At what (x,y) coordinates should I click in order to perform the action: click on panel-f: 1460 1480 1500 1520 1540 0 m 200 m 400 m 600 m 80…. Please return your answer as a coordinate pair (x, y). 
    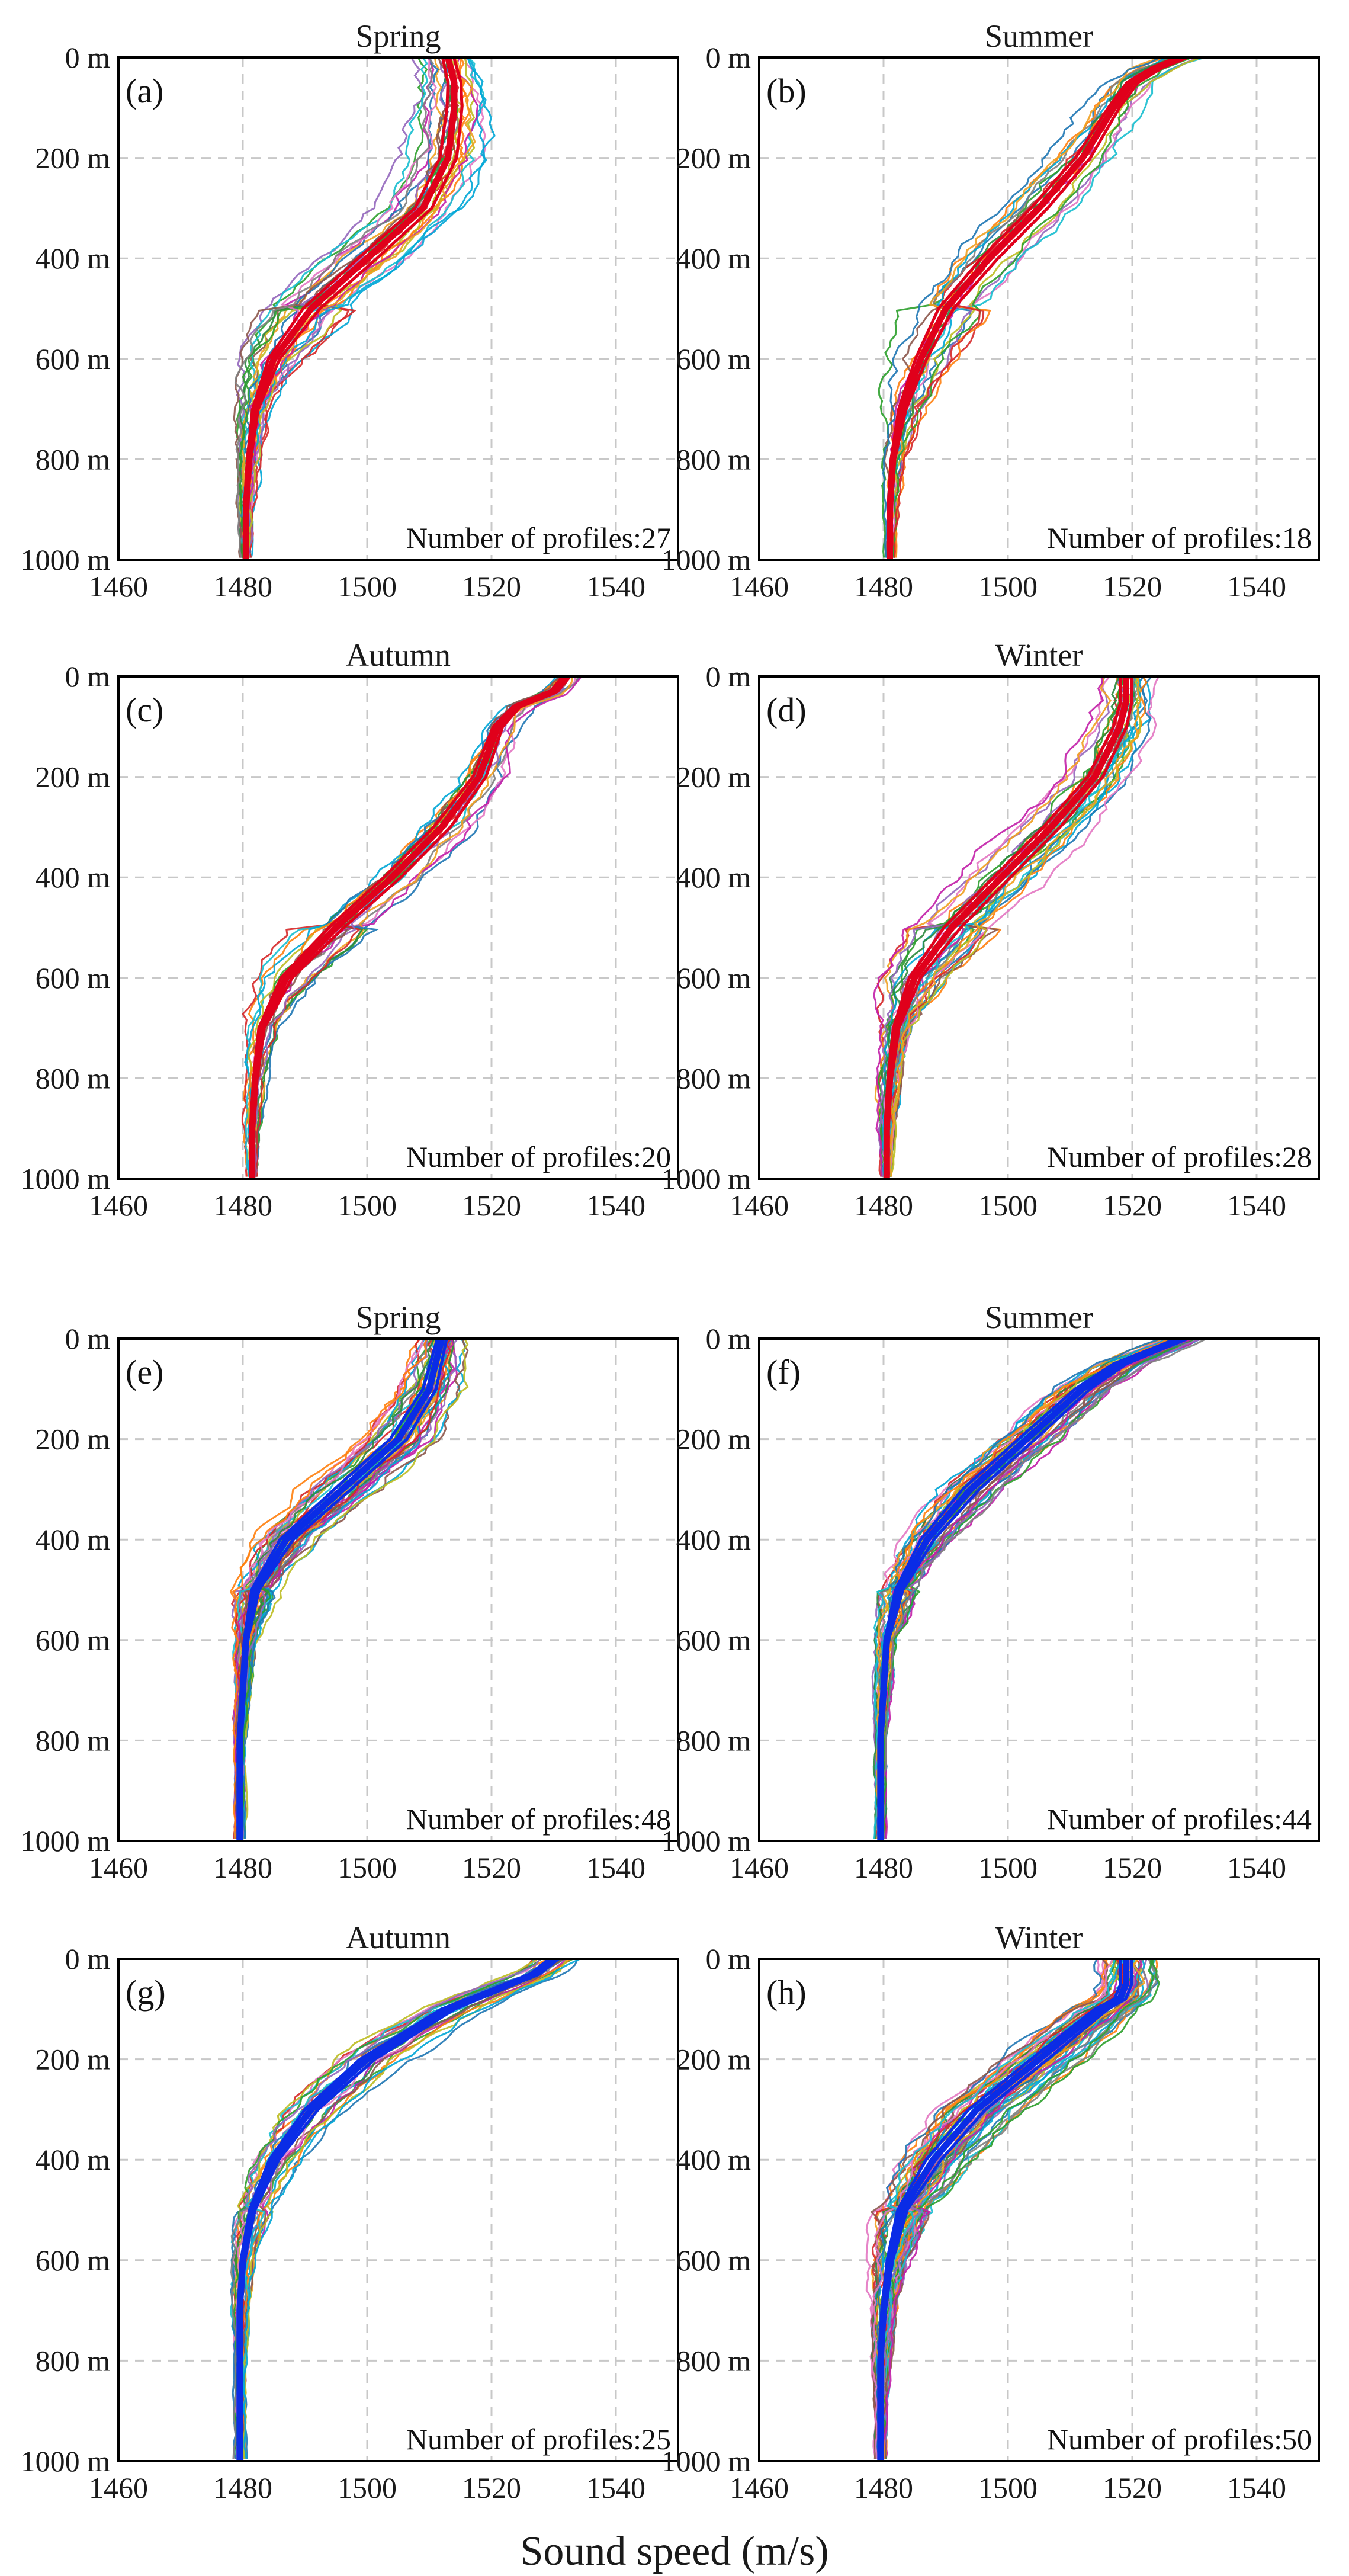
    Looking at the image, I should click on (990, 1592).